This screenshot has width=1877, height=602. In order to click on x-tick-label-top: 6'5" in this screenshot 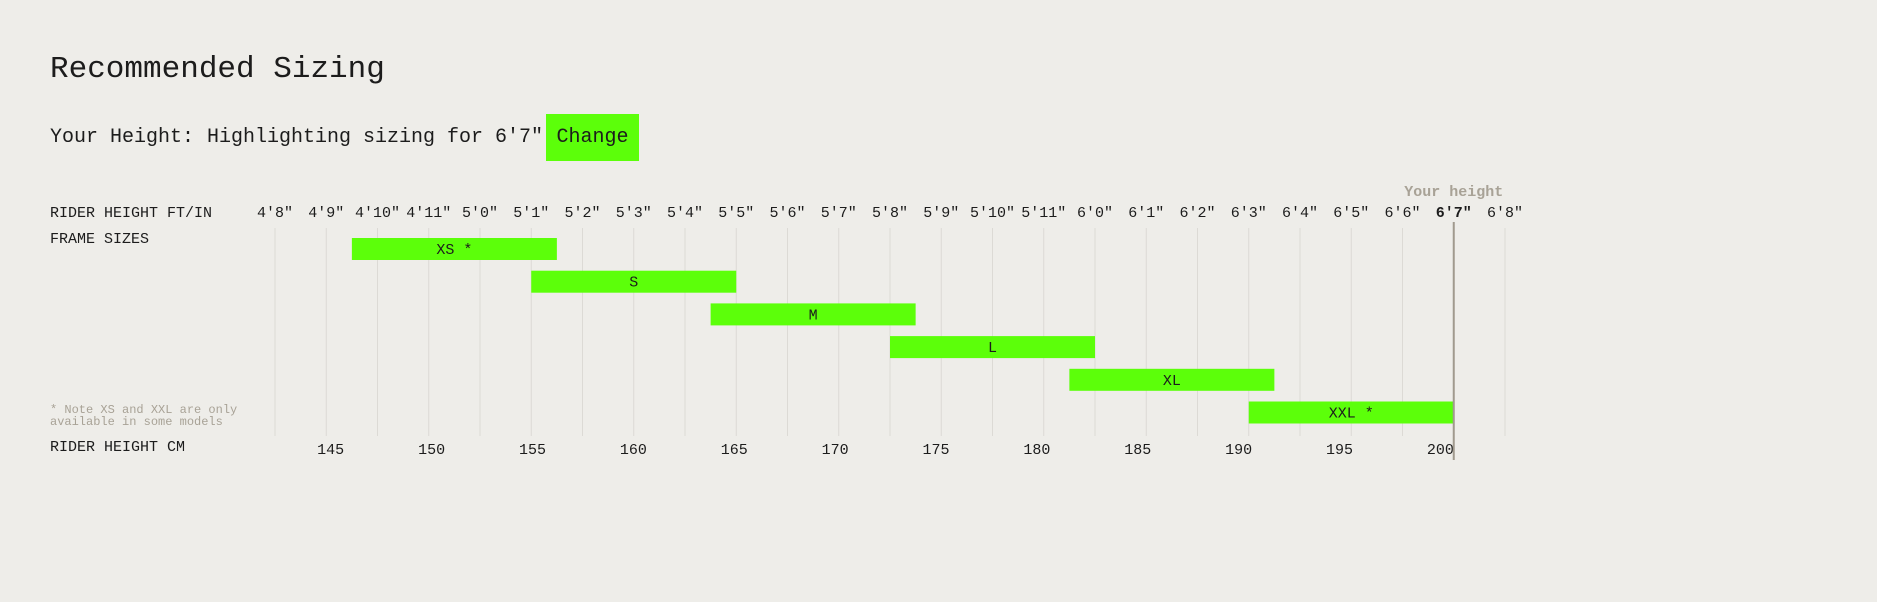, I will do `click(1351, 213)`.